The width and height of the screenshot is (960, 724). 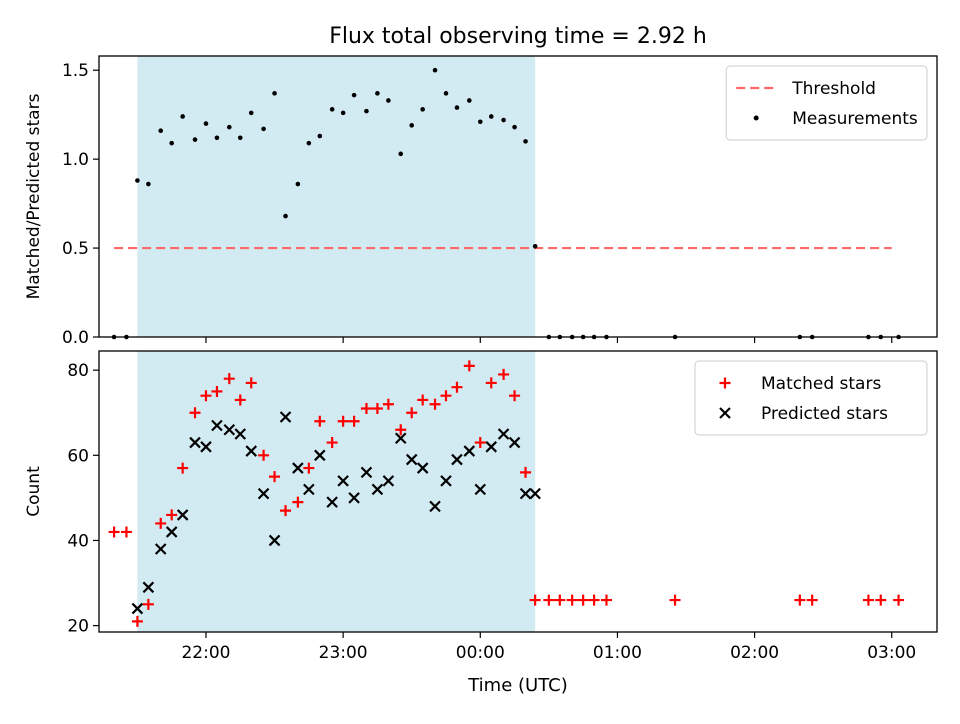 What do you see at coordinates (78, 371) in the screenshot?
I see `y-tick-label: 80` at bounding box center [78, 371].